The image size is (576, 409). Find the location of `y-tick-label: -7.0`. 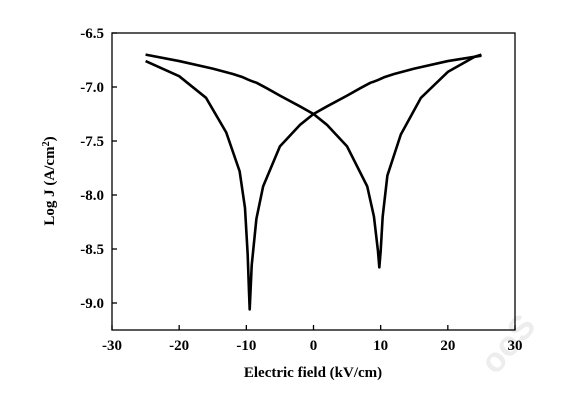

y-tick-label: -7.0 is located at coordinates (92, 88).